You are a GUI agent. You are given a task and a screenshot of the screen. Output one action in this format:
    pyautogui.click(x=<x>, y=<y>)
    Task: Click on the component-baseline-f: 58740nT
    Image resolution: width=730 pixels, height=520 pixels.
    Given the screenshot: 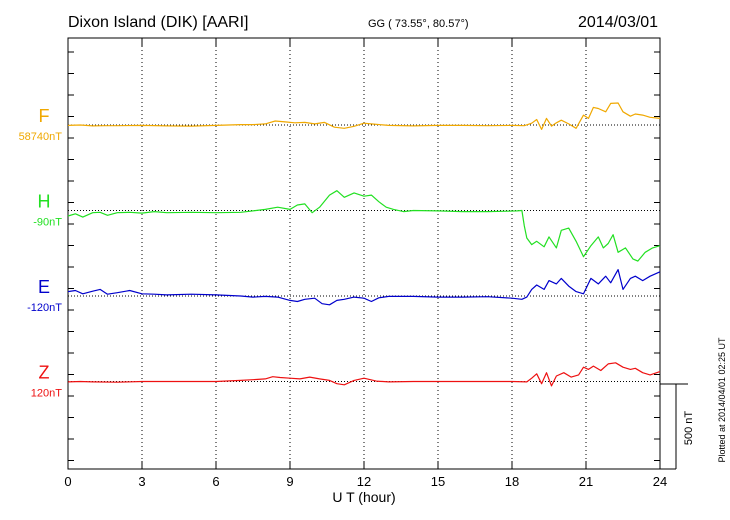 What is the action you would take?
    pyautogui.click(x=41, y=137)
    